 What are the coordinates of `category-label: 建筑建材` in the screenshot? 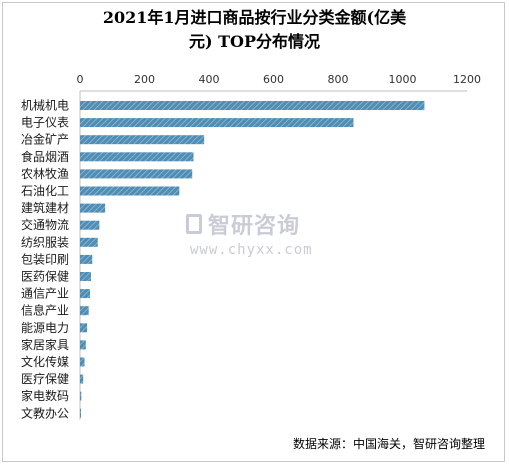 It's located at (45, 207).